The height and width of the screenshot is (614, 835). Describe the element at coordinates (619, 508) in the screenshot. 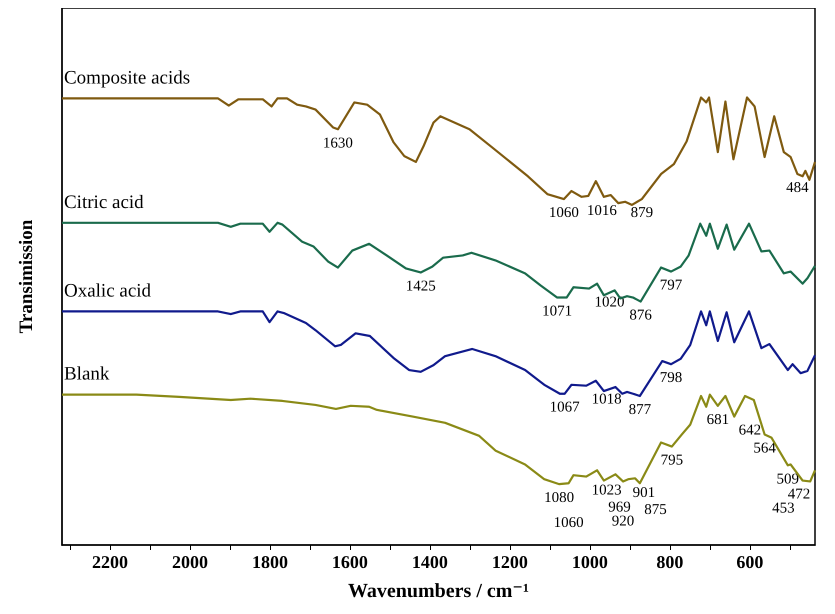

I see `annotation: 969` at that location.